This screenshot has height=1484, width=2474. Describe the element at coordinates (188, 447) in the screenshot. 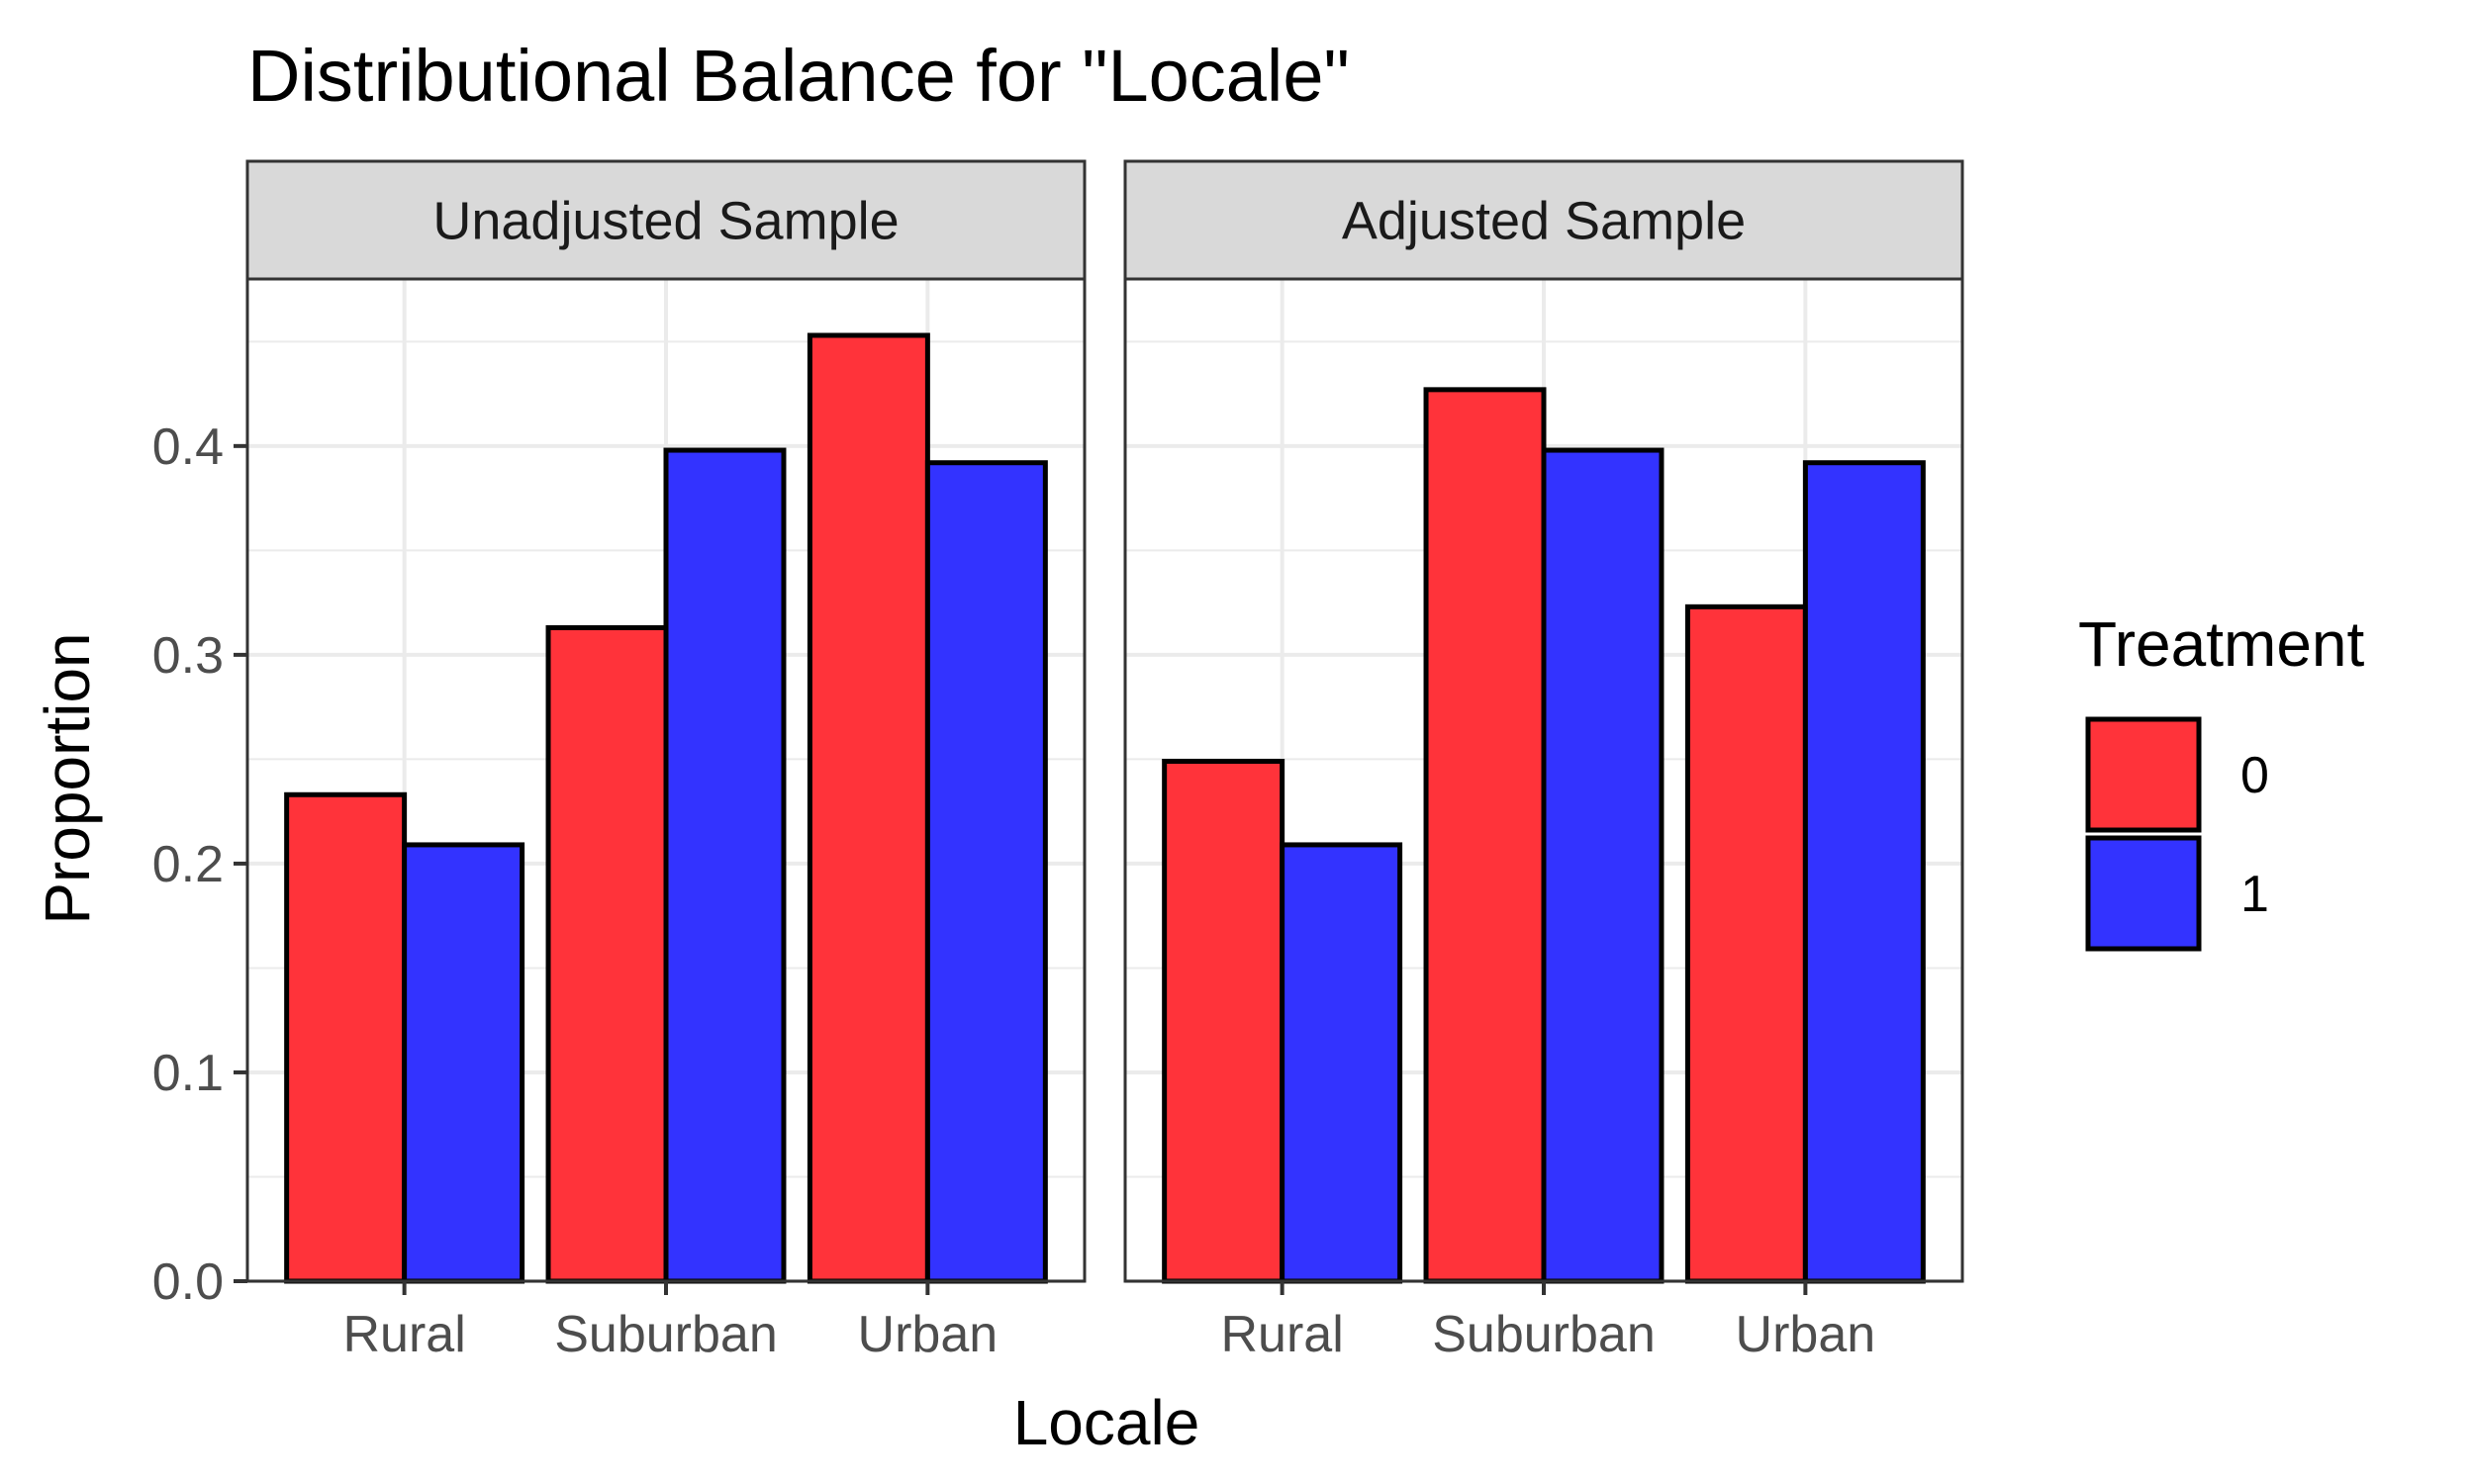

I see `y-tick-label: 0.4` at that location.